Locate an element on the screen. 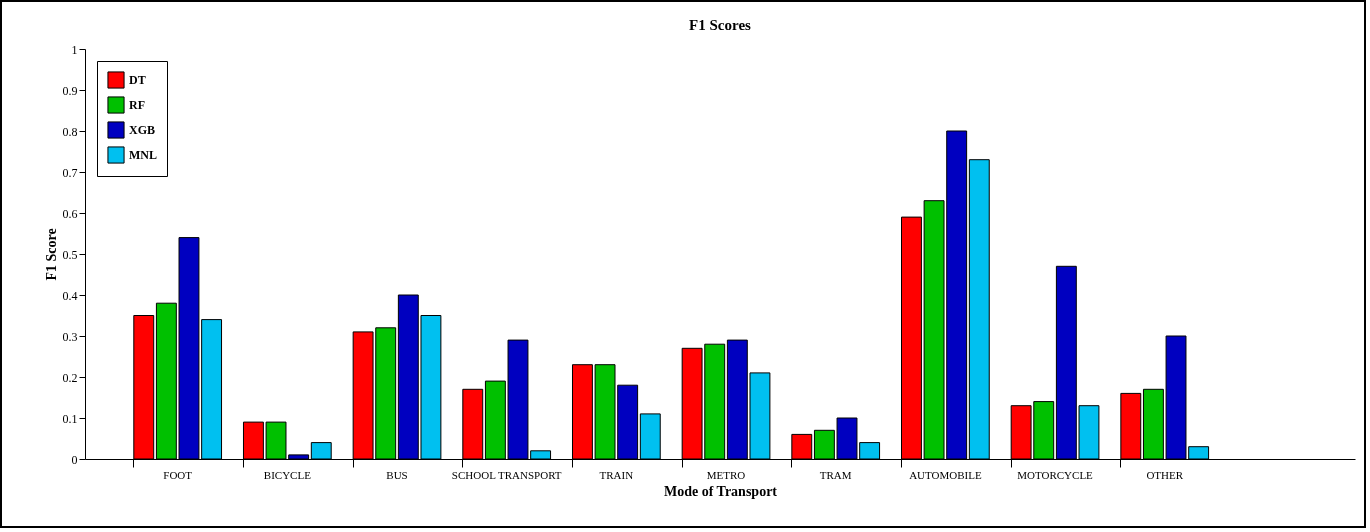 The width and height of the screenshot is (1370, 532). y-tick-label: 0.9 is located at coordinates (70, 90).